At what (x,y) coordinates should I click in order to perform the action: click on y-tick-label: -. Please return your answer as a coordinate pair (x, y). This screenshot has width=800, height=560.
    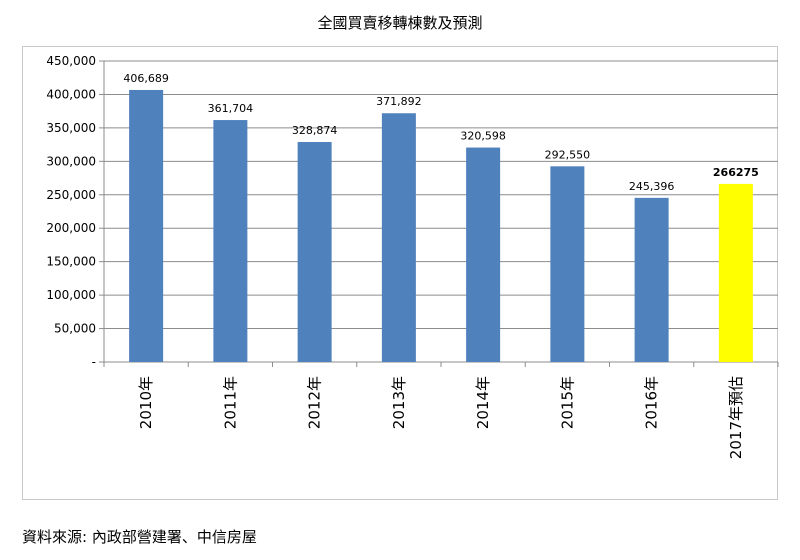
    Looking at the image, I should click on (94, 362).